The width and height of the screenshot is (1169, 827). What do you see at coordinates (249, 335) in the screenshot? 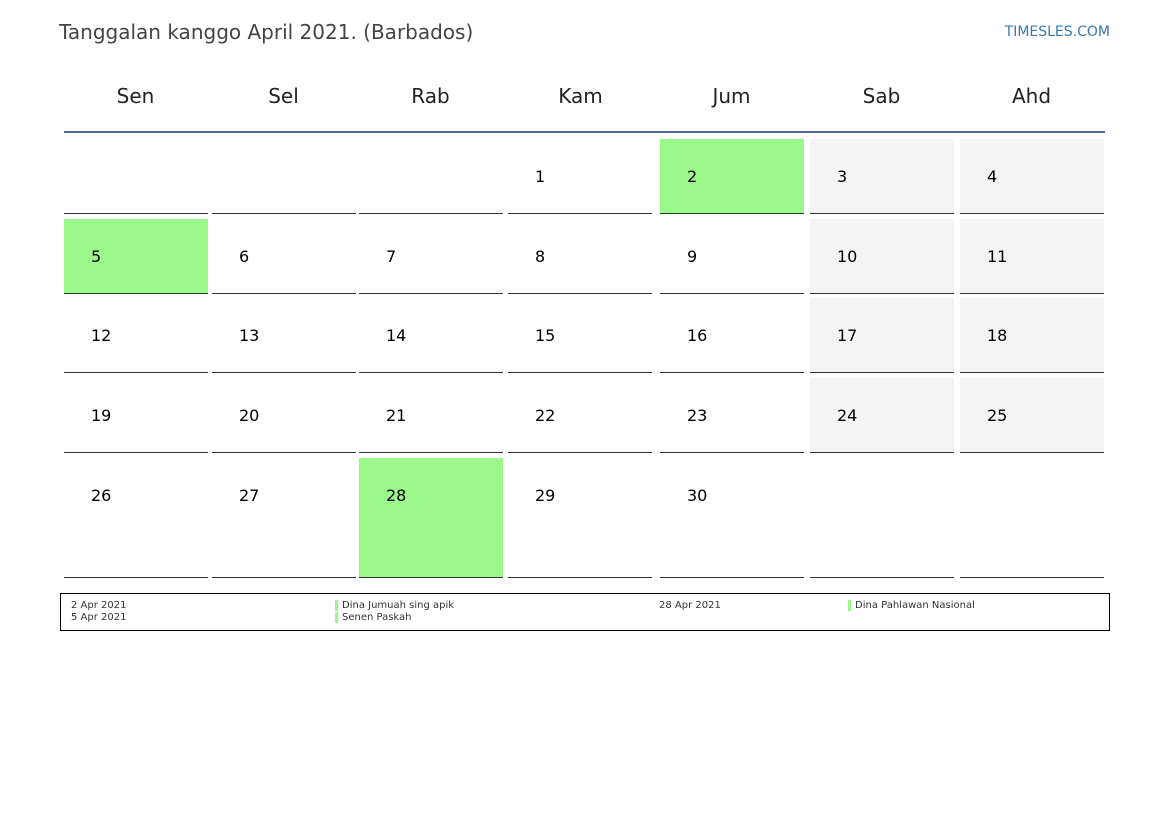
I see `day-number: 13` at bounding box center [249, 335].